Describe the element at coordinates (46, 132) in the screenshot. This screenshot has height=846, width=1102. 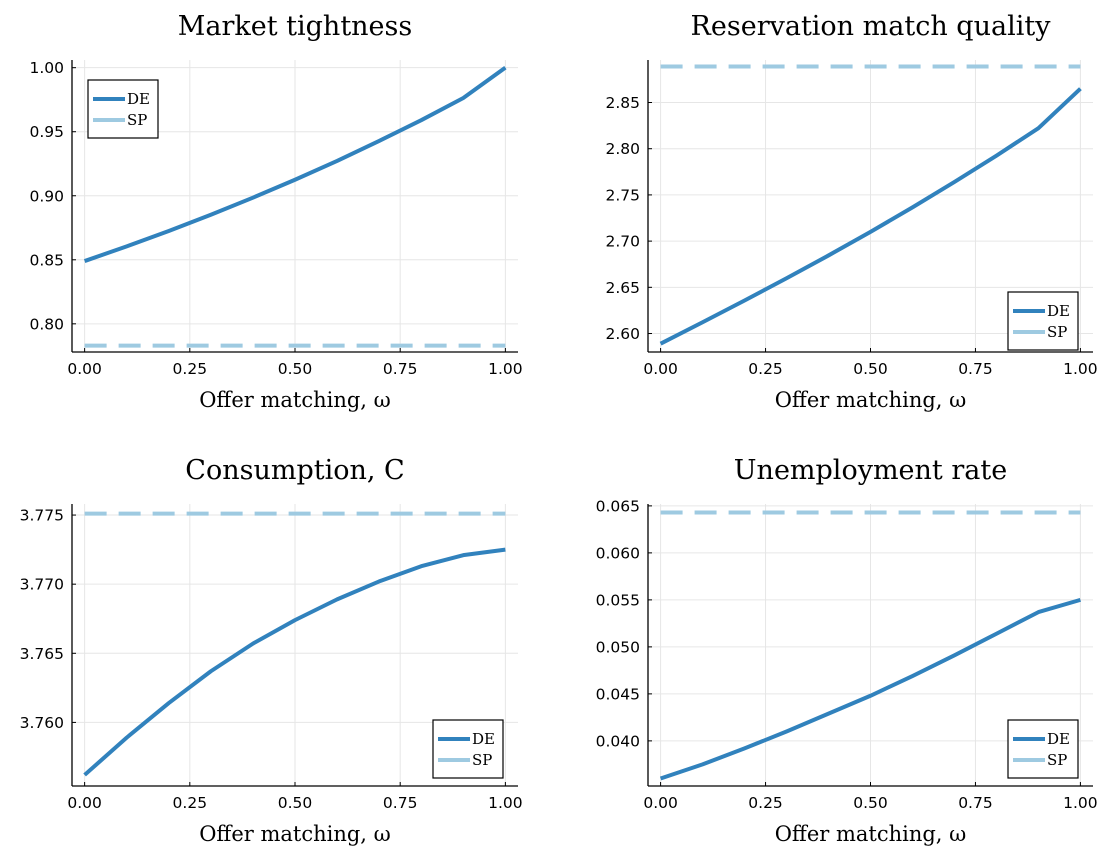
I see `y-tick-label: 0.95` at that location.